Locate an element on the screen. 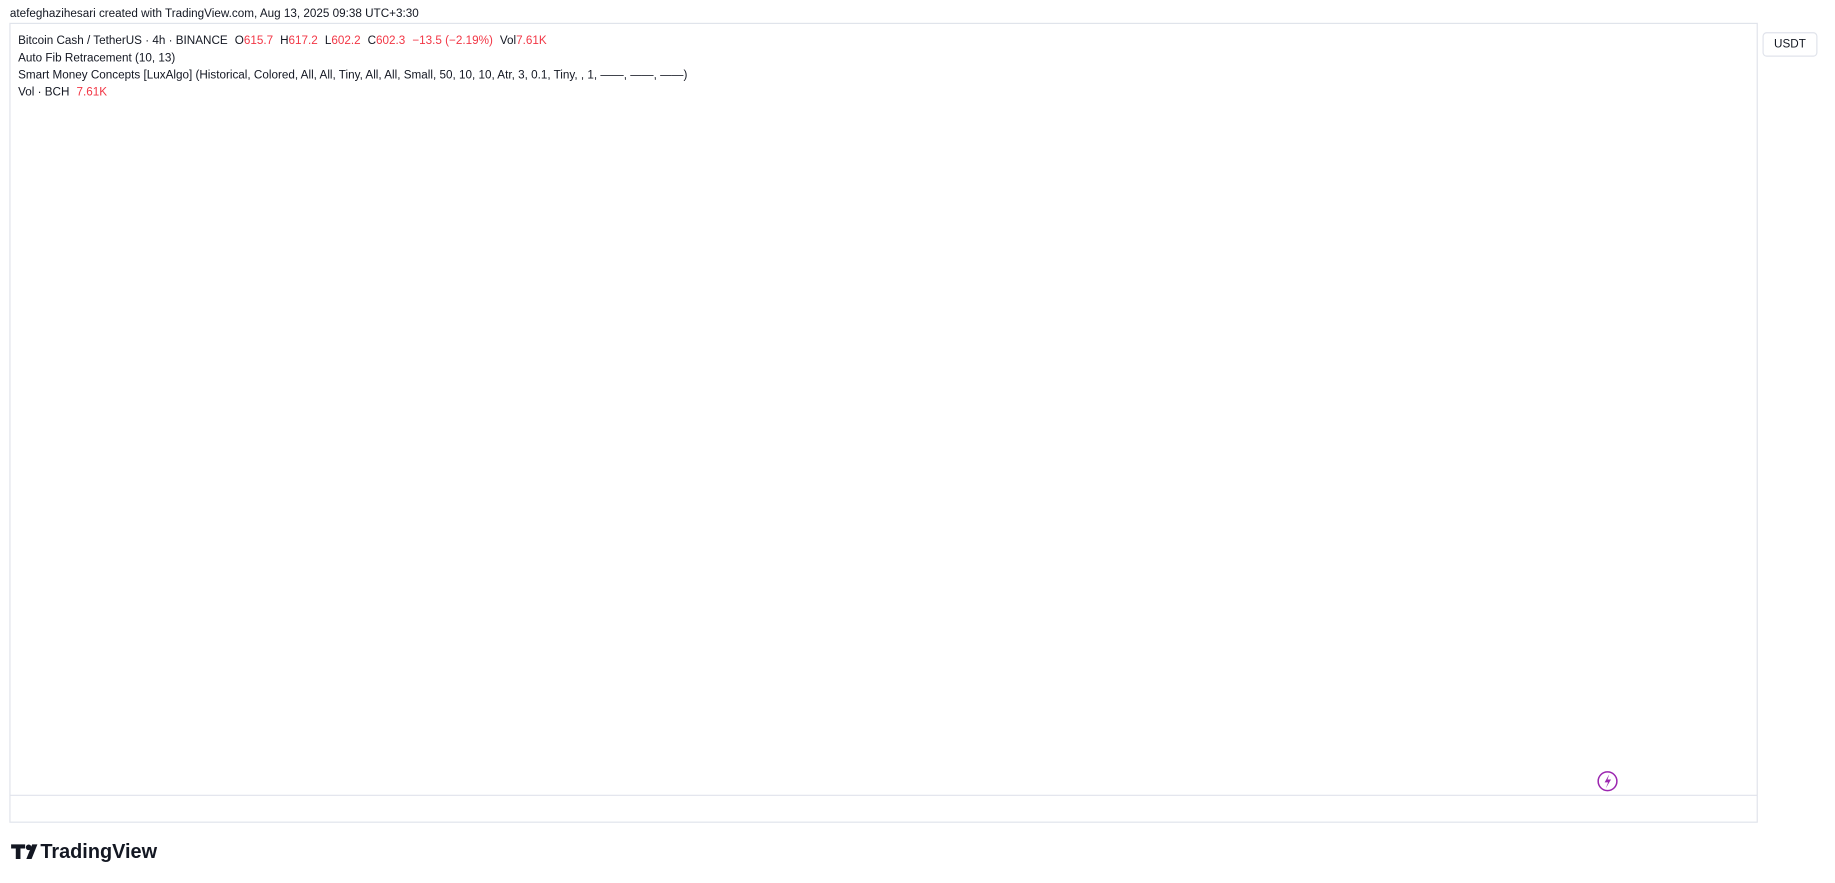 The image size is (1835, 883). alert-bolt is located at coordinates (1608, 781).